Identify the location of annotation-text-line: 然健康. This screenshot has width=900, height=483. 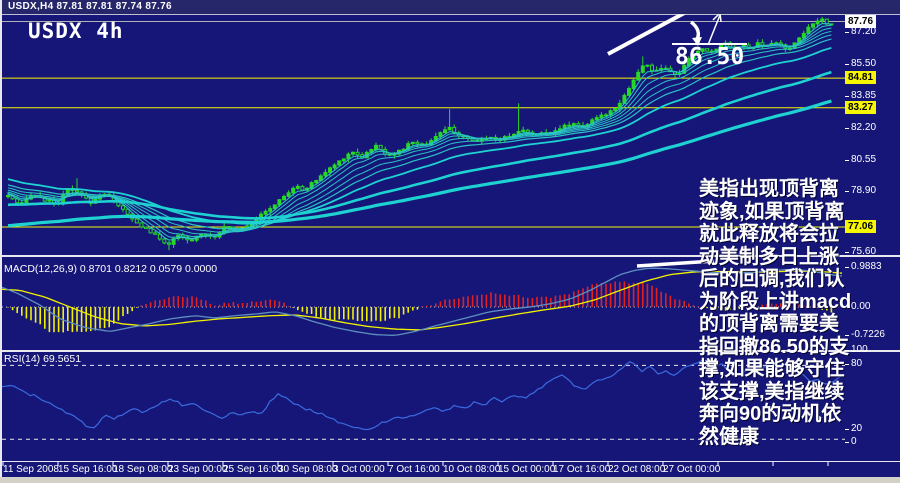
(729, 436).